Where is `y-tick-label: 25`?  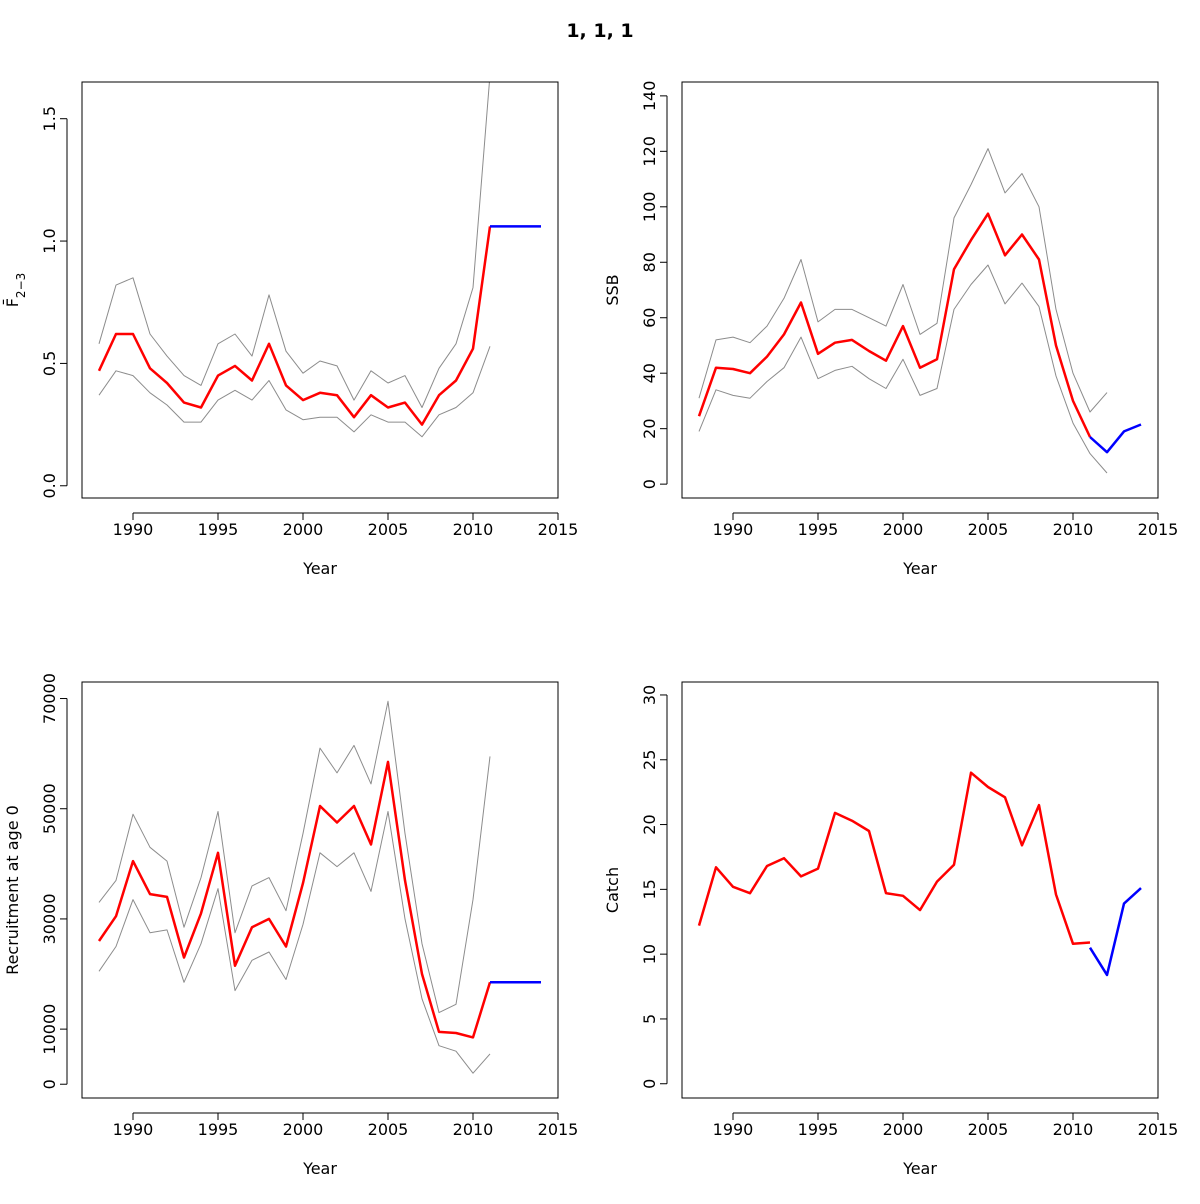
y-tick-label: 25 is located at coordinates (649, 760).